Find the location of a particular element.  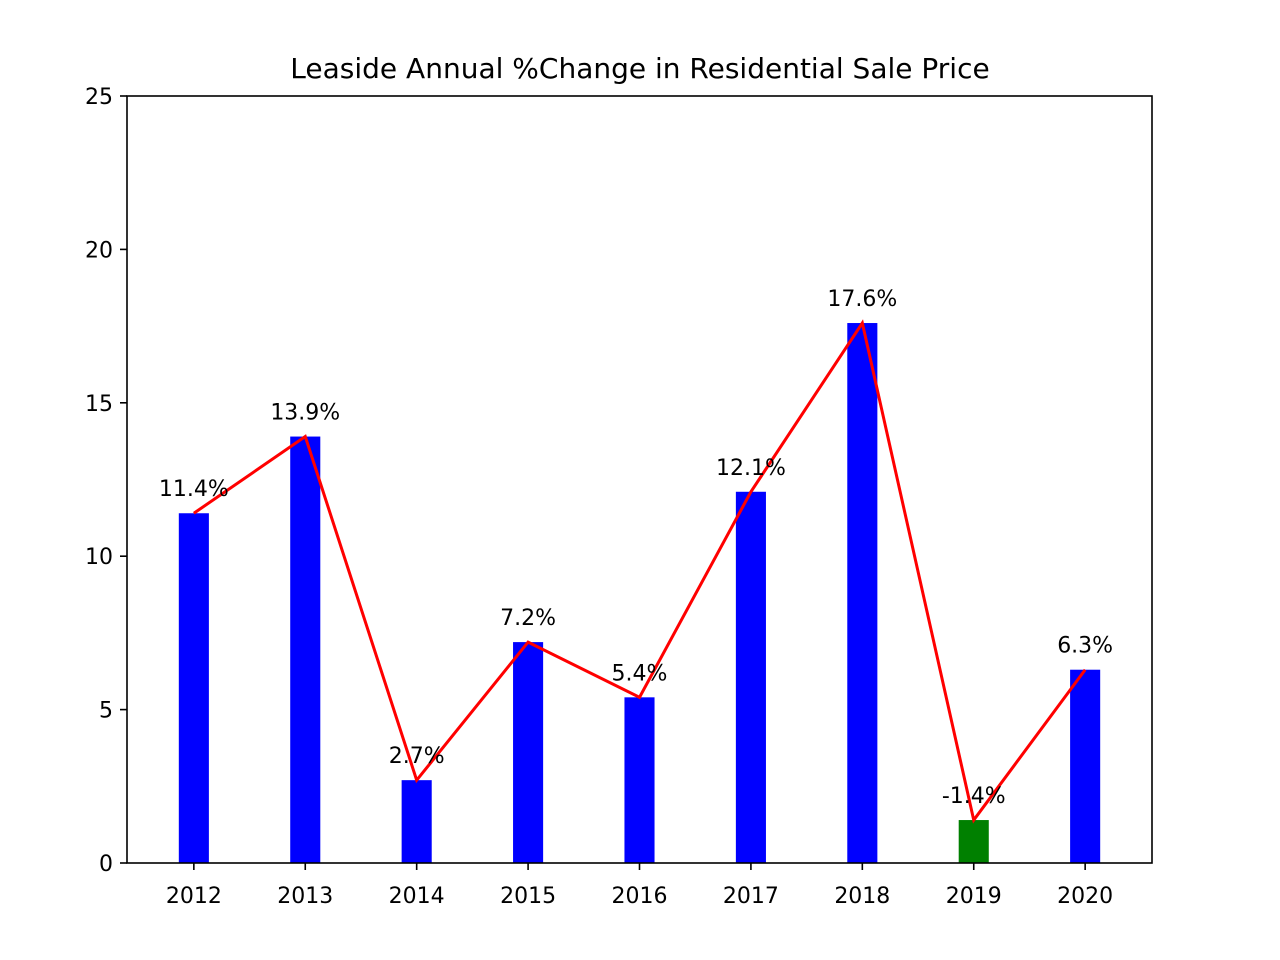

data-label-2019: -1.4% is located at coordinates (974, 796).